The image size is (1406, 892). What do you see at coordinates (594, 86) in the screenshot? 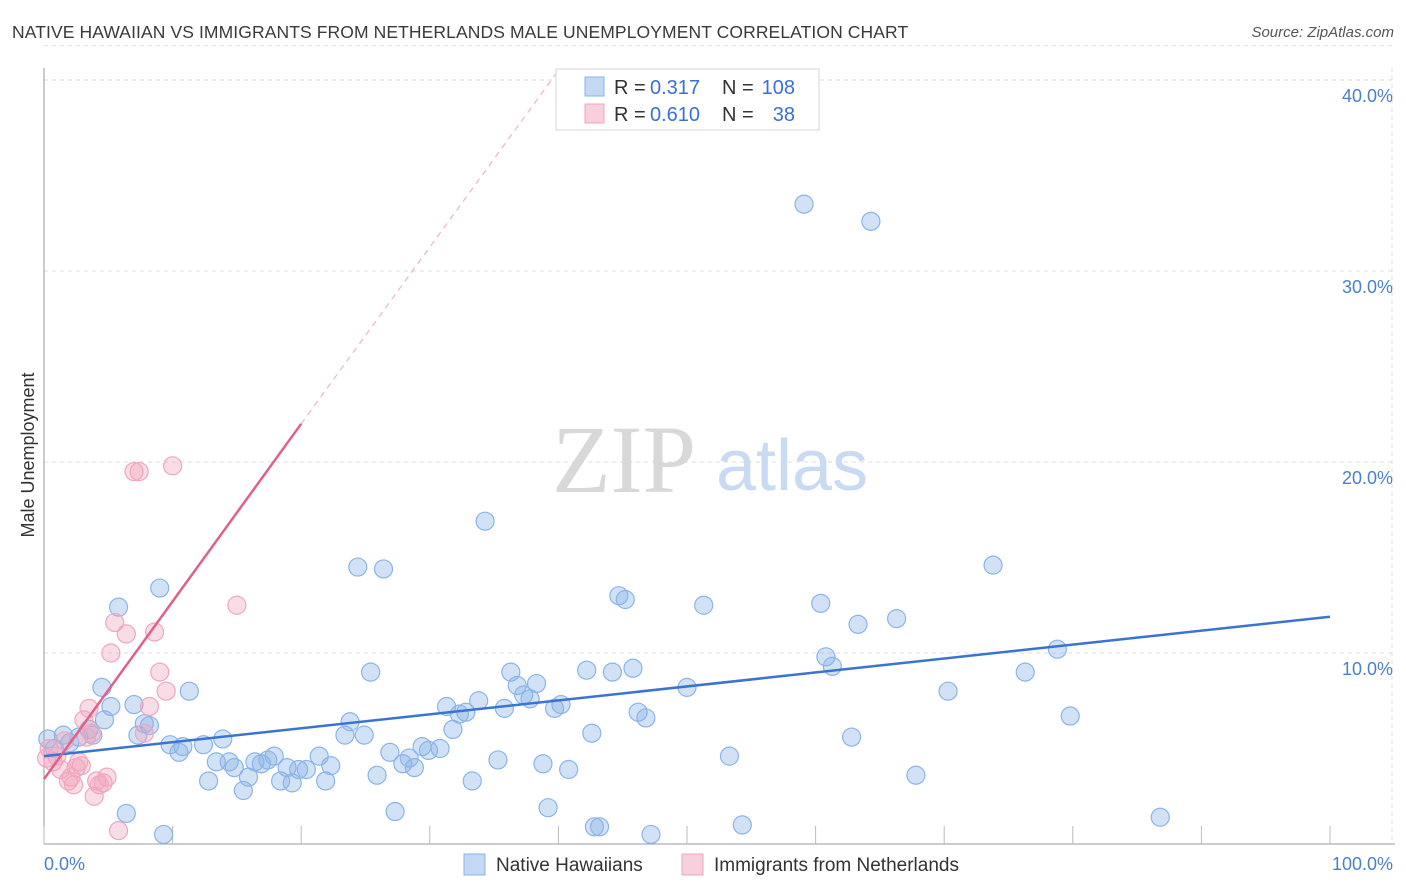
I see `legend-swatch-blue` at bounding box center [594, 86].